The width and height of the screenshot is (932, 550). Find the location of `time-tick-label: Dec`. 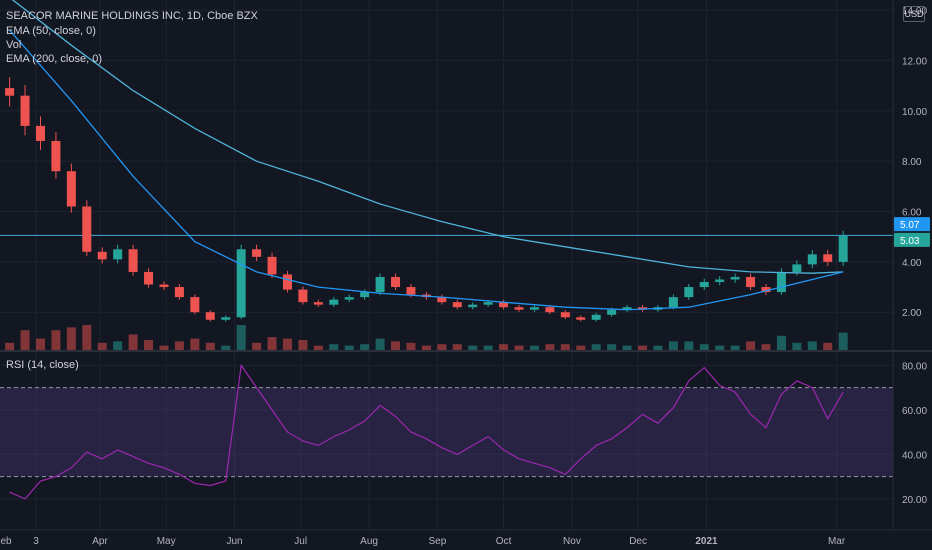

time-tick-label: Dec is located at coordinates (638, 541).